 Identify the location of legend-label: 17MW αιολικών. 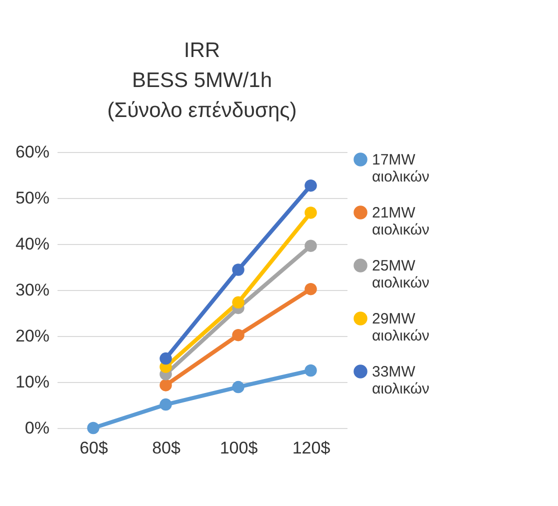
(401, 169).